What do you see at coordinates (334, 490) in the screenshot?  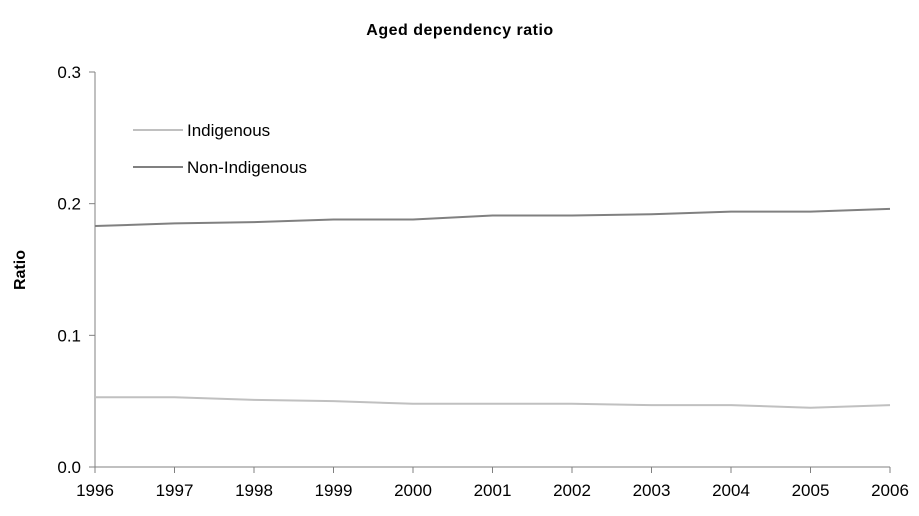 I see `x-tick-label: 1999` at bounding box center [334, 490].